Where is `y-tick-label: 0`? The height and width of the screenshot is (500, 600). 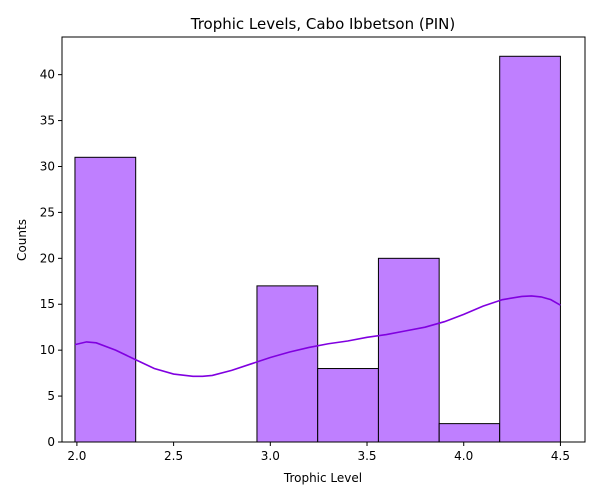
y-tick-label: 0 is located at coordinates (51, 442).